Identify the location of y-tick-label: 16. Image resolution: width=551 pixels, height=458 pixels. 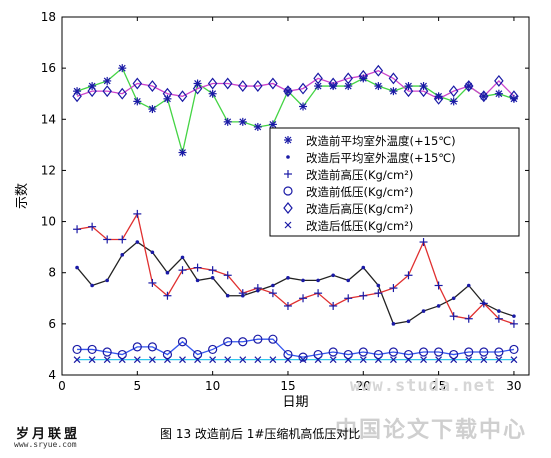
(48, 68).